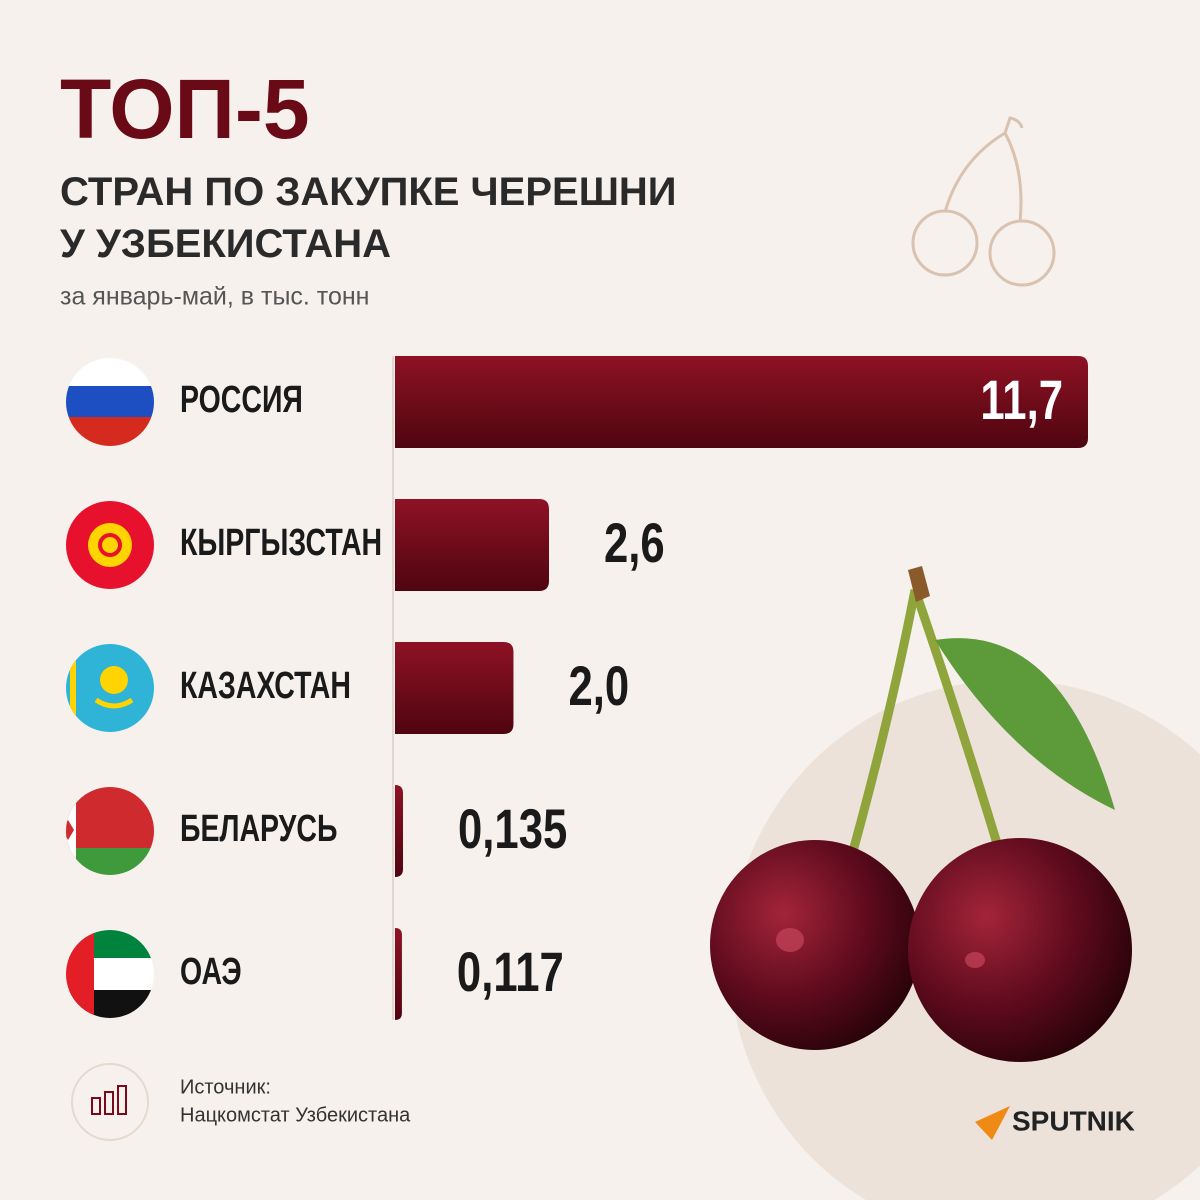  I want to click on category-label: ОАЭ, so click(211, 972).